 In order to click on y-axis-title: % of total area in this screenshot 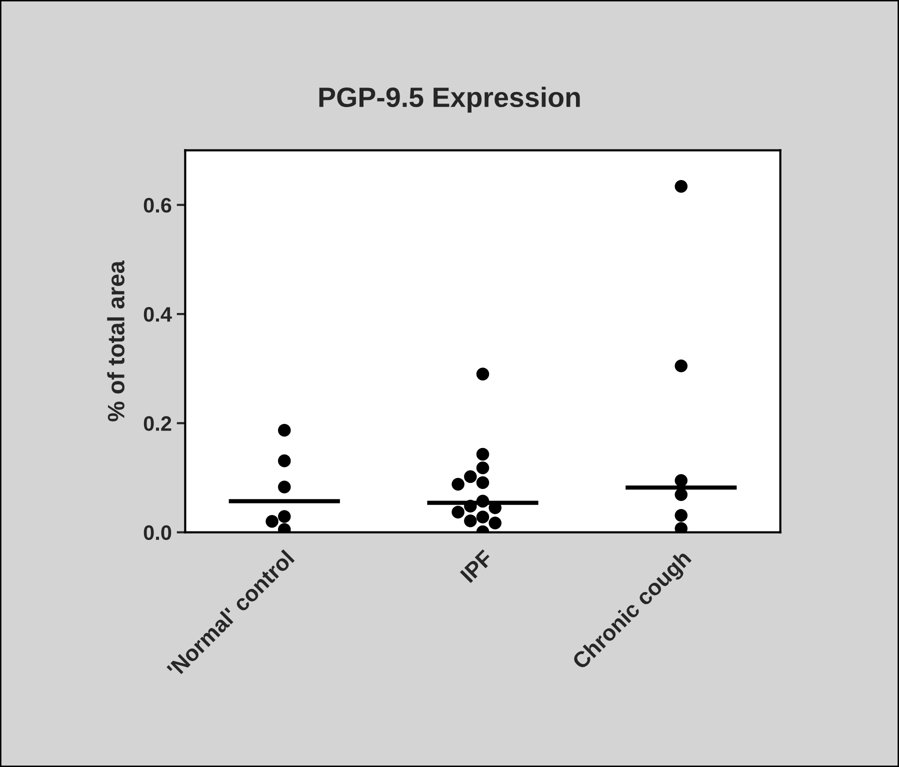, I will do `click(115, 341)`.